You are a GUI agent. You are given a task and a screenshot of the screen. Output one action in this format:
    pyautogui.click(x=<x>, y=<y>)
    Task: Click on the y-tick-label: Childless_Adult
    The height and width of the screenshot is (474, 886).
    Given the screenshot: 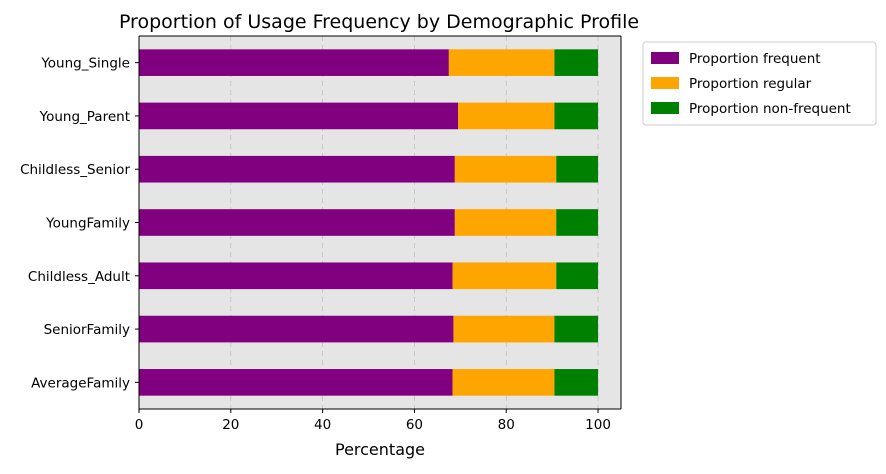 What is the action you would take?
    pyautogui.click(x=79, y=277)
    